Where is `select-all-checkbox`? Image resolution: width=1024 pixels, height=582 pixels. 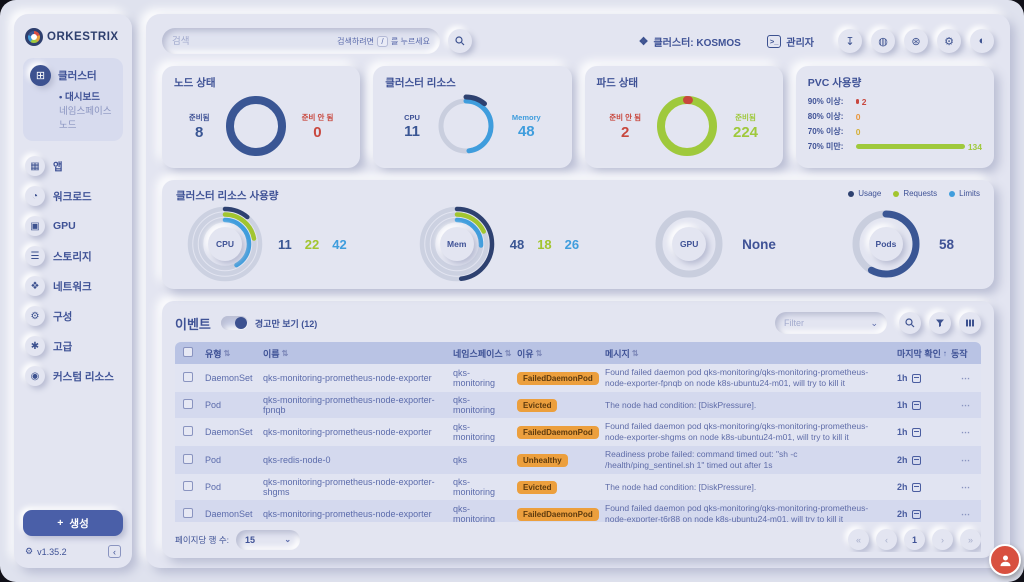
select-all-checkbox is located at coordinates (188, 352).